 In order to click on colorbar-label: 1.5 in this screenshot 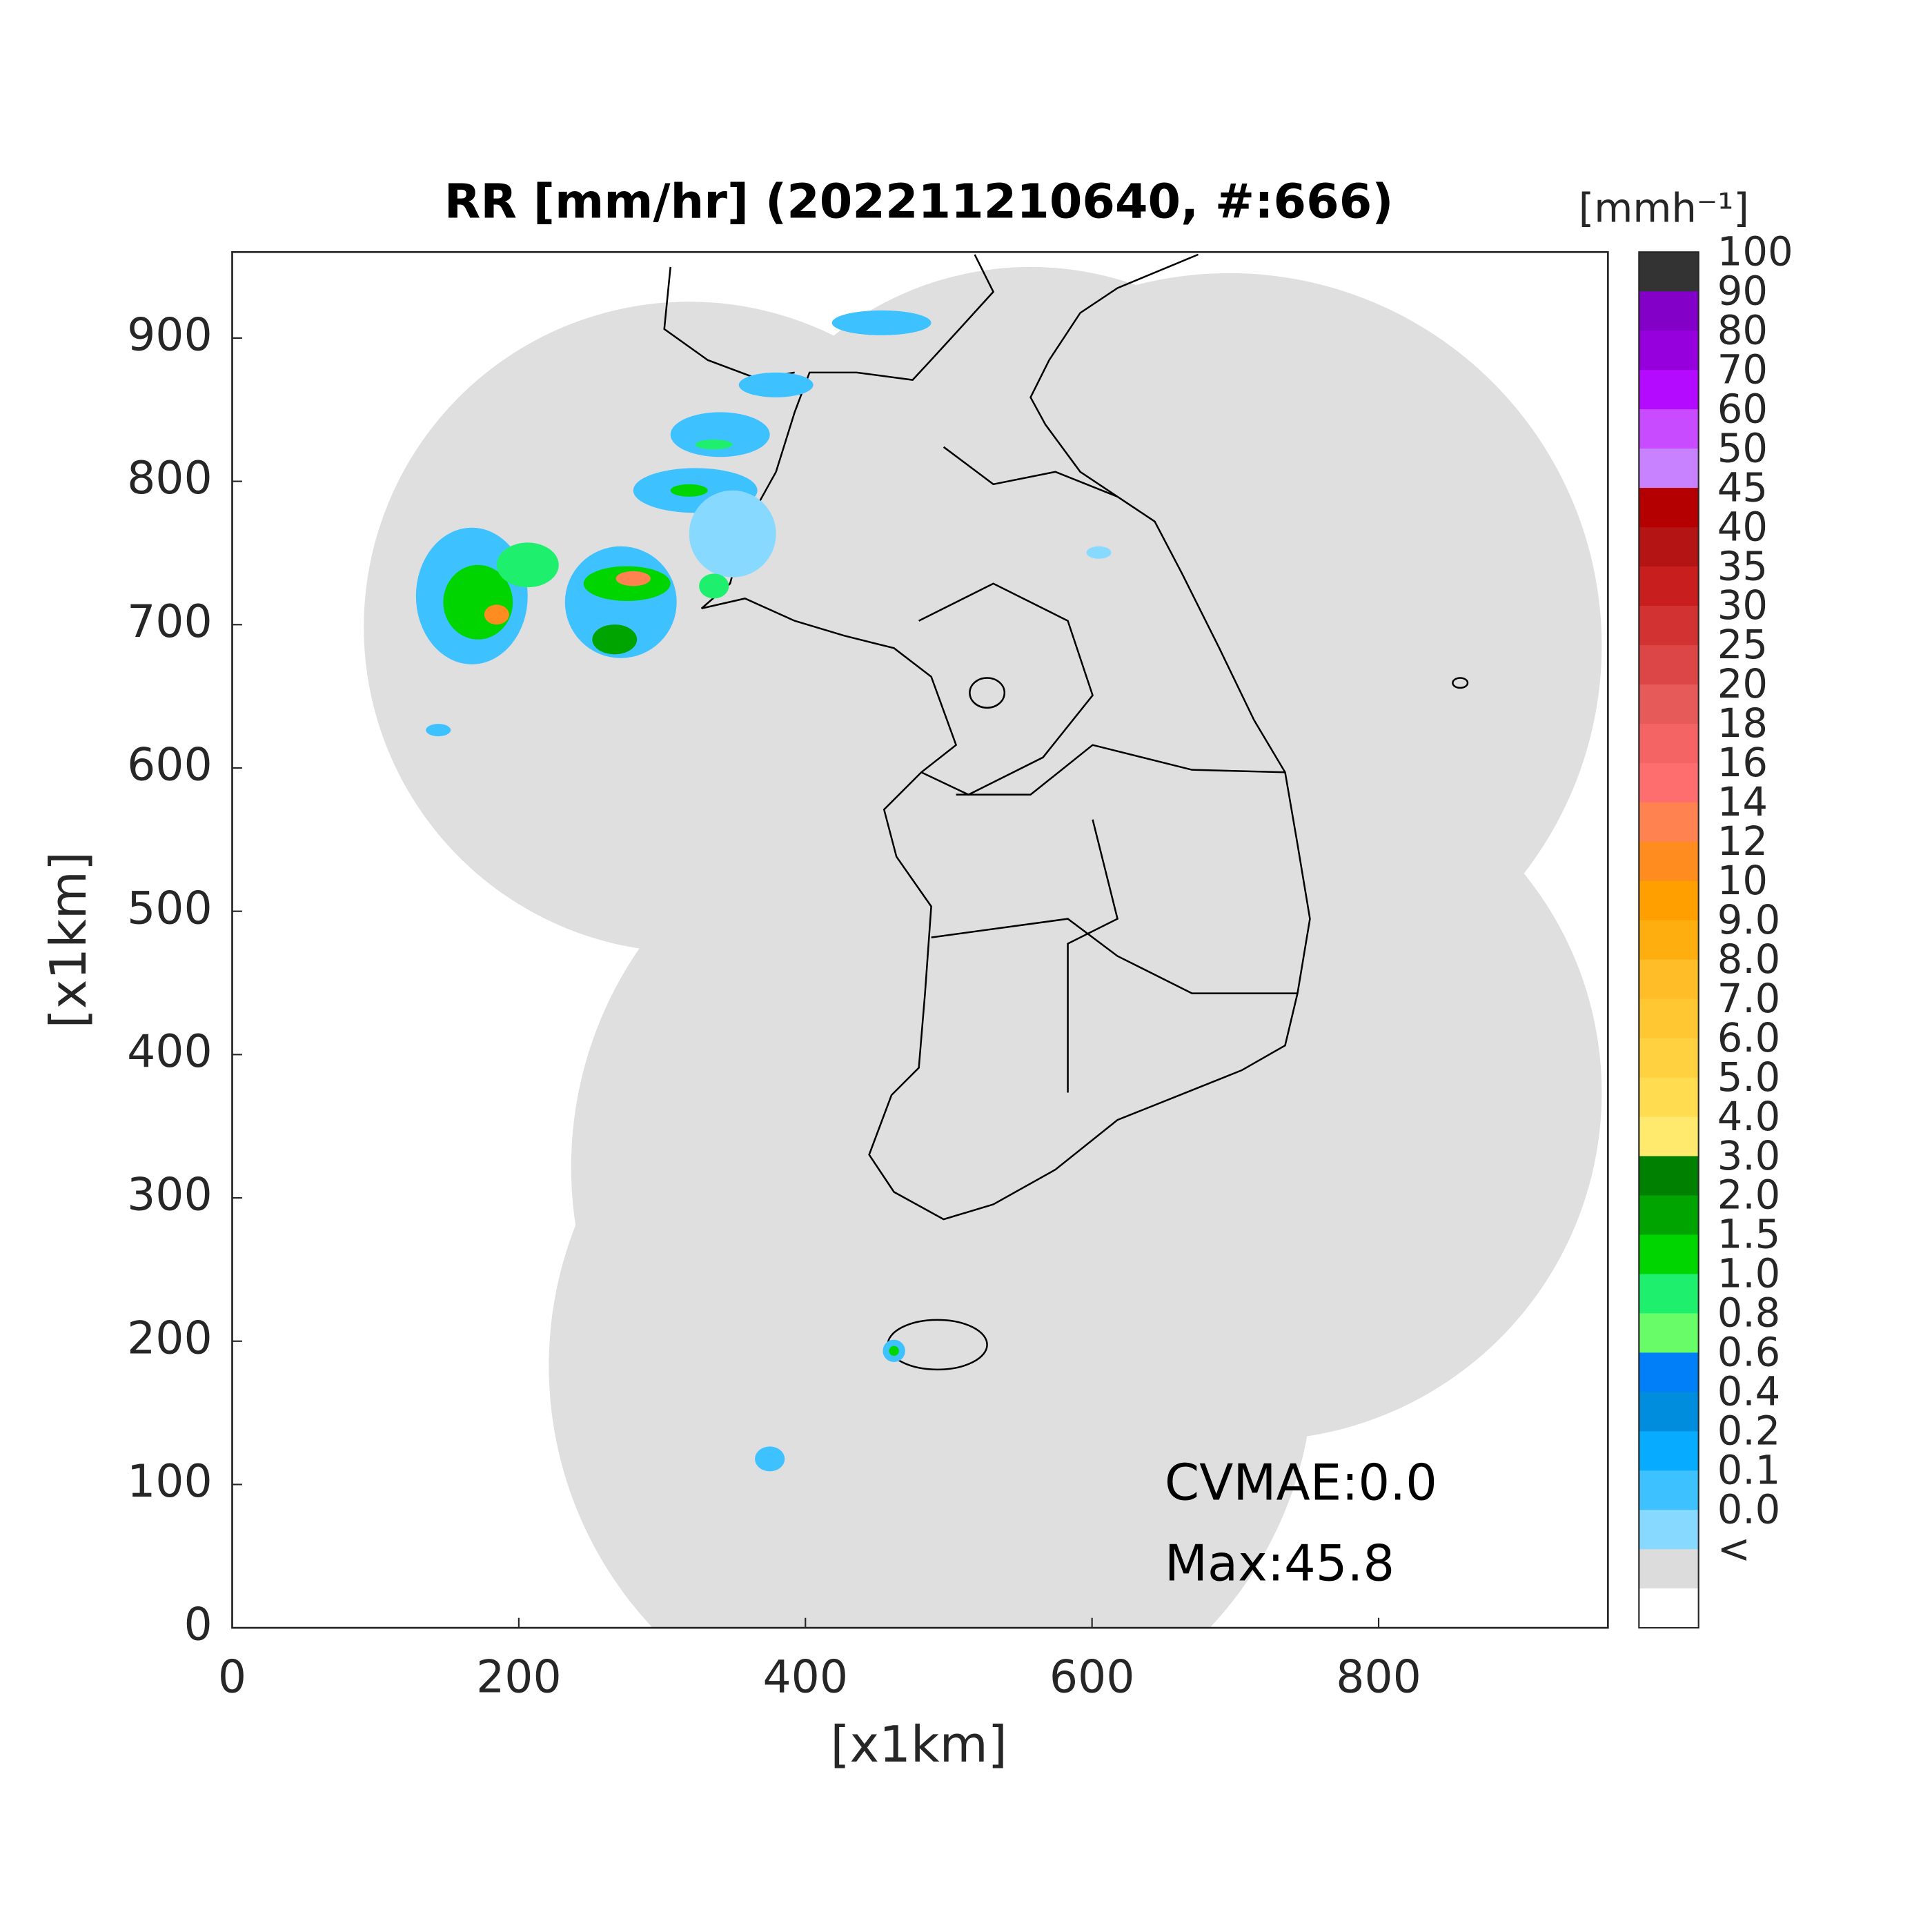, I will do `click(1749, 1235)`.